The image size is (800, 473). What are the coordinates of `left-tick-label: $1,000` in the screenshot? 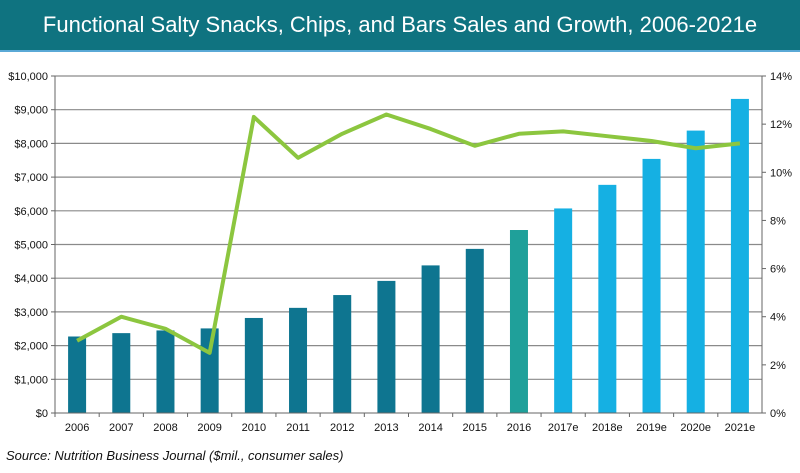 It's located at (31, 380).